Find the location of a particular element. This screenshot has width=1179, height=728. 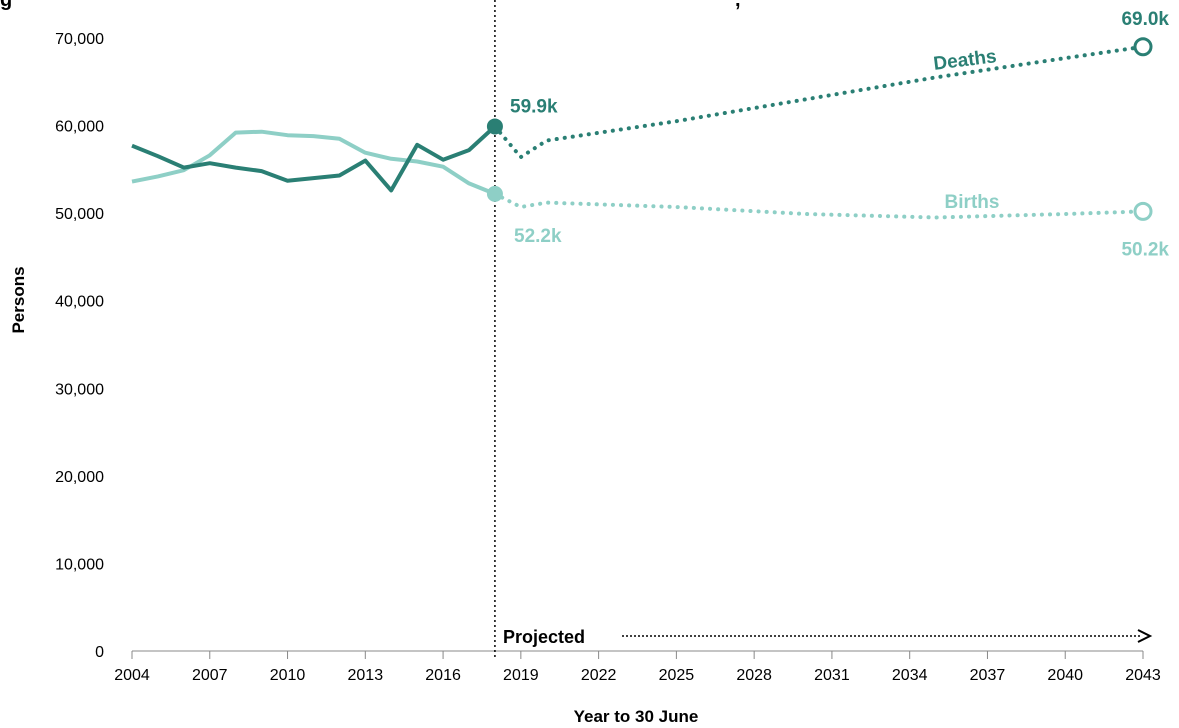

deaths-start-label: 59.9k is located at coordinates (534, 106).